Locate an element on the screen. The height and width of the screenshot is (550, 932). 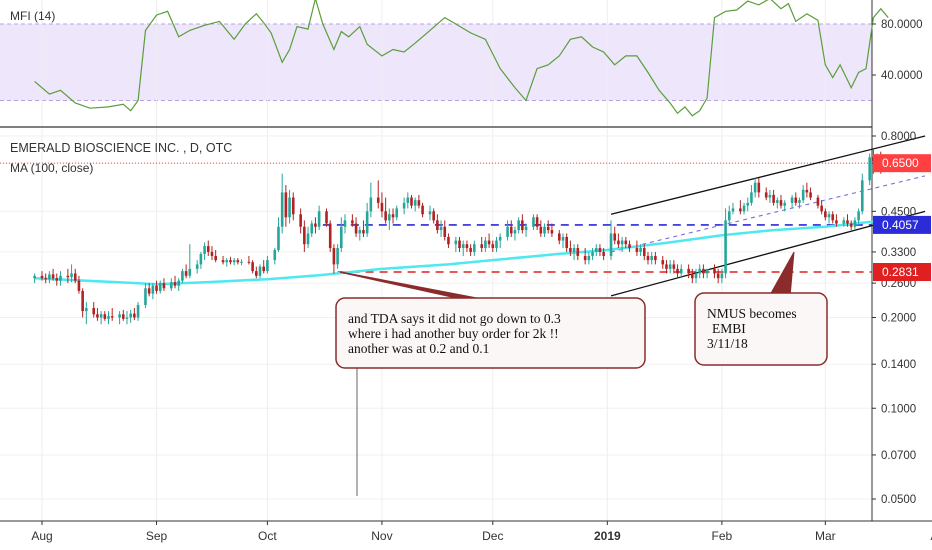
level-tag-1-box is located at coordinates (902, 272).